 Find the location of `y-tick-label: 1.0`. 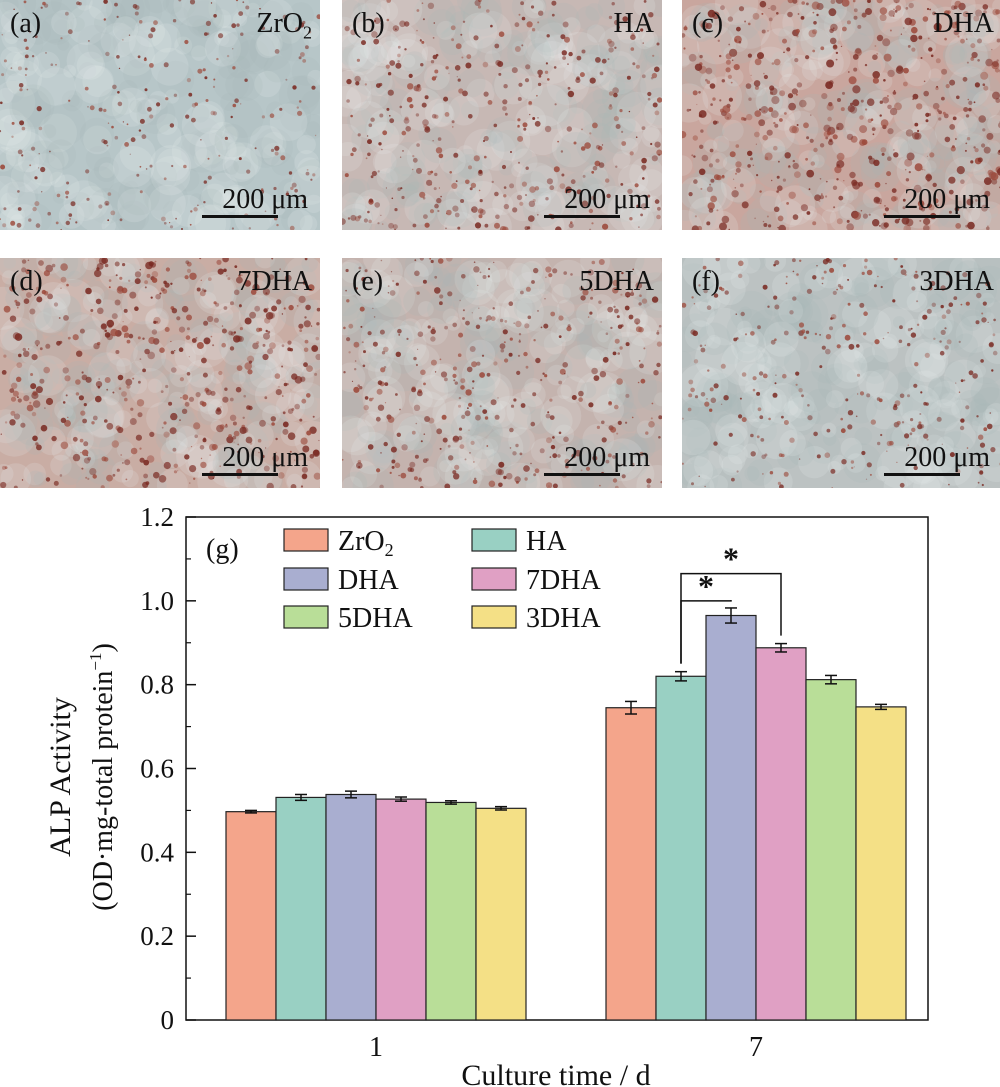

y-tick-label: 1.0 is located at coordinates (157, 601).